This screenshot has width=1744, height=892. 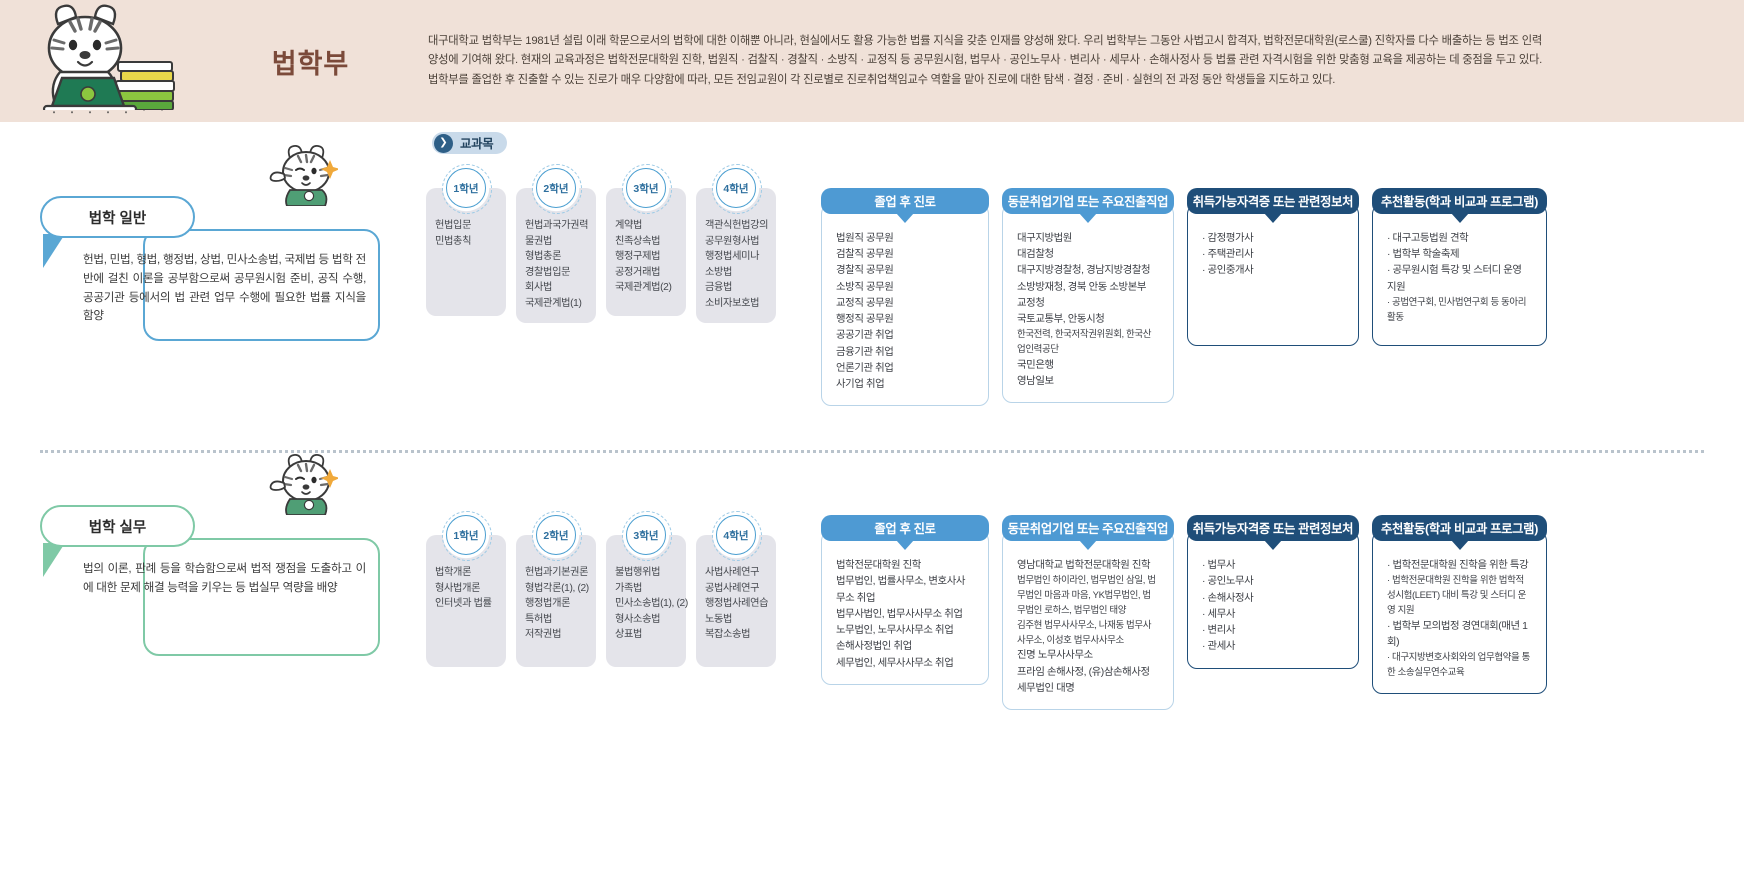 I want to click on panel-item: 국토교통부, 안동시청, so click(x=1061, y=320).